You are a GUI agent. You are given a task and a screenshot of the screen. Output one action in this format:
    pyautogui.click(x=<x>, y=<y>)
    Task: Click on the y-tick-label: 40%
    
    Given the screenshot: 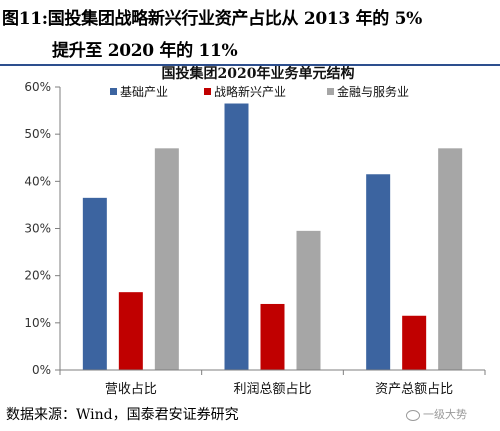 What is the action you would take?
    pyautogui.click(x=37, y=181)
    